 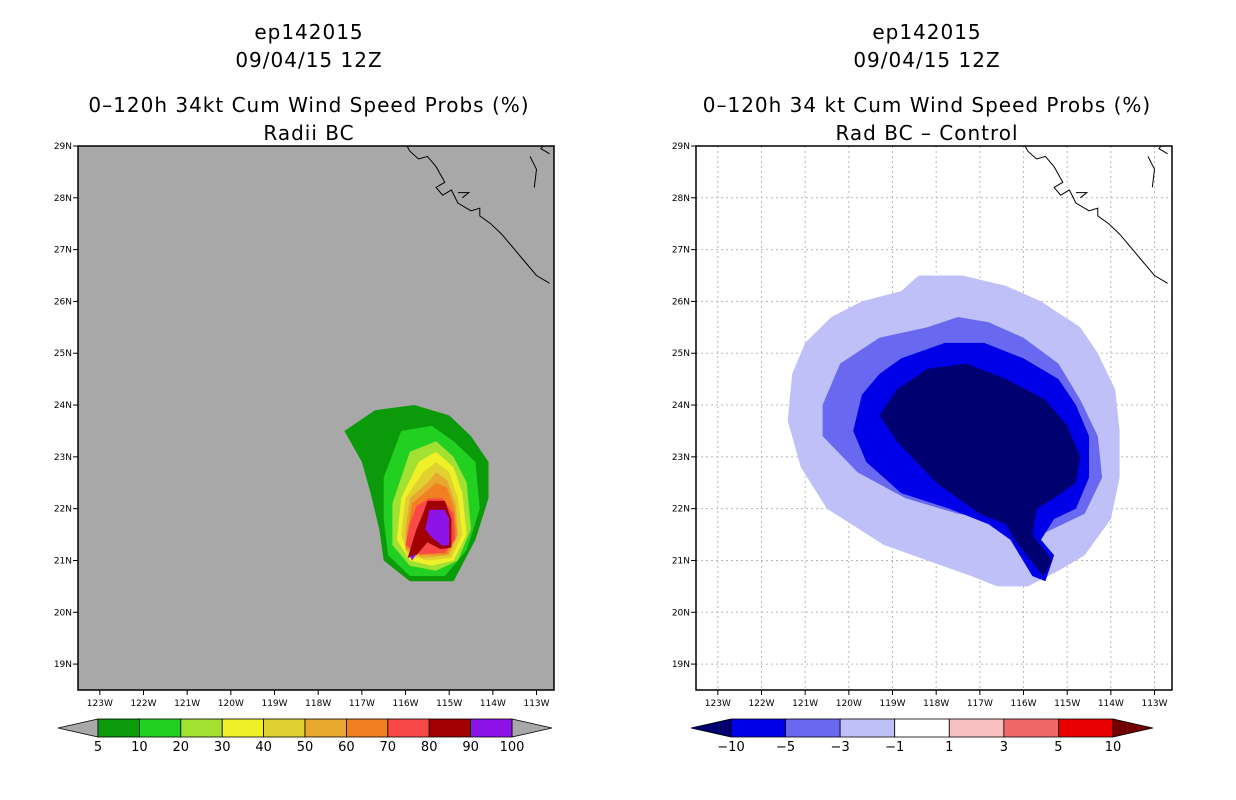 I want to click on chart-subtitle: Radii BC, so click(x=309, y=133).